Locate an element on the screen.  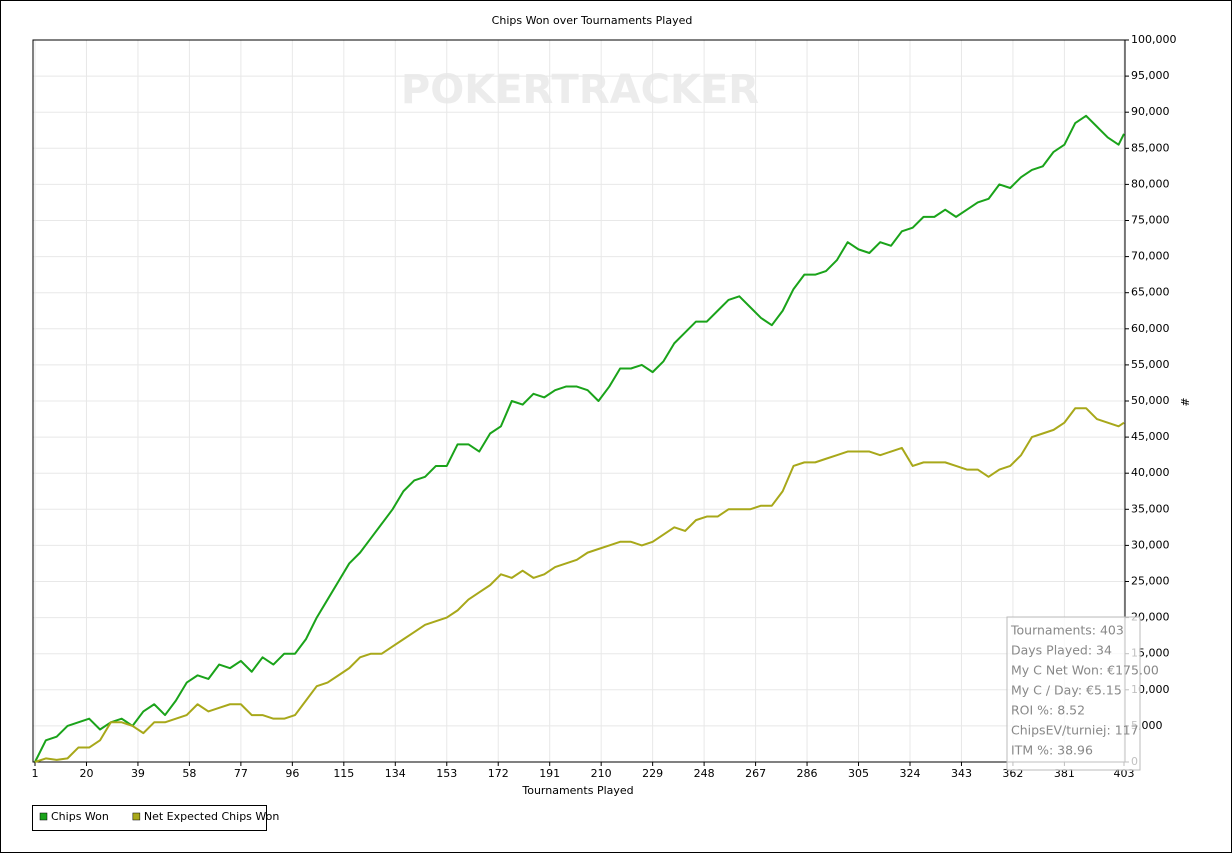
x-tick-label: 96 is located at coordinates (292, 773).